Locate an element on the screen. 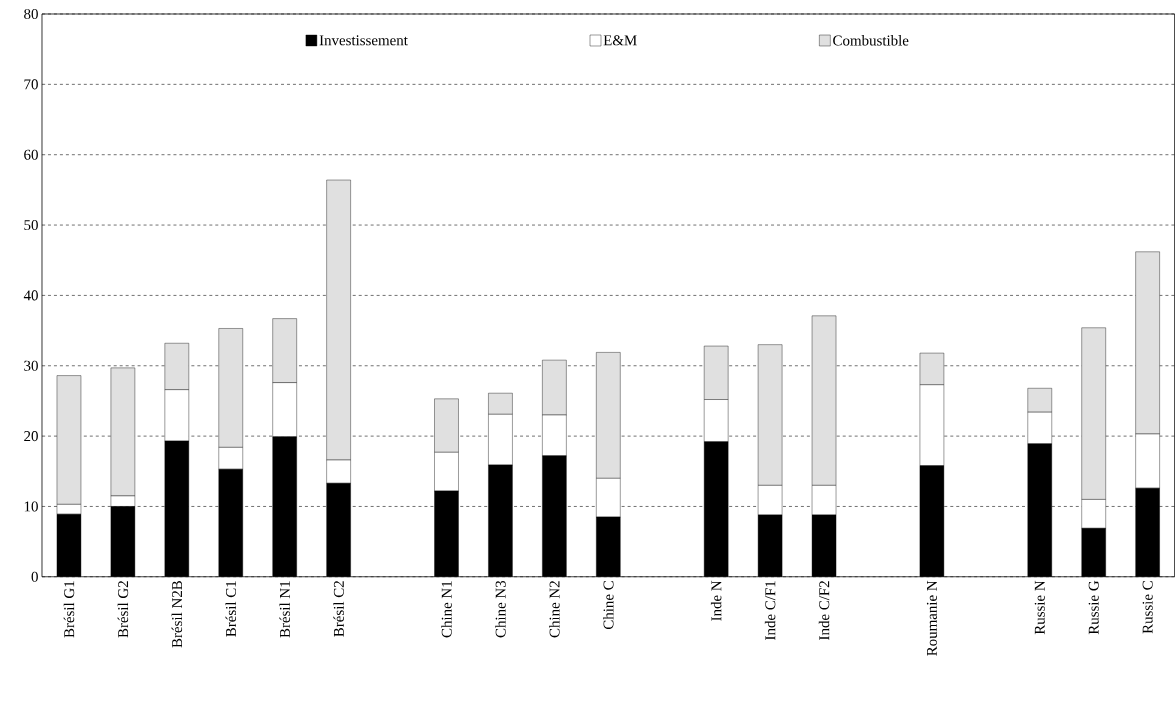  x-tick-label: Brésil G1 is located at coordinates (69, 609).